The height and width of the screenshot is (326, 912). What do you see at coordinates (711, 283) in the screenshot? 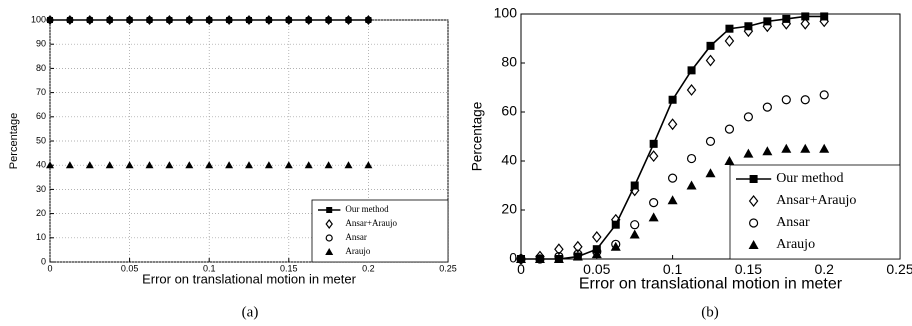
I see `x-axis-label: Error on translational motion in meter` at bounding box center [711, 283].